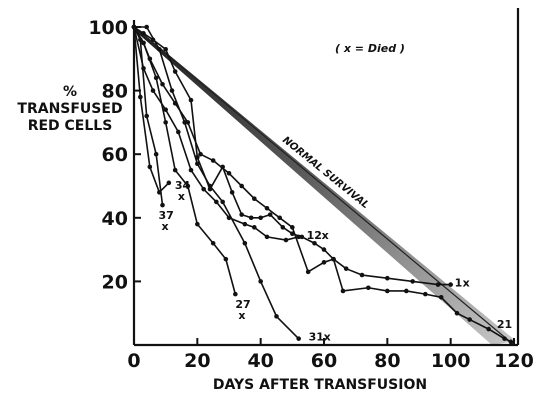 This screenshot has width=535, height=401. Describe the element at coordinates (115, 155) in the screenshot. I see `y-tick-label: 60` at that location.